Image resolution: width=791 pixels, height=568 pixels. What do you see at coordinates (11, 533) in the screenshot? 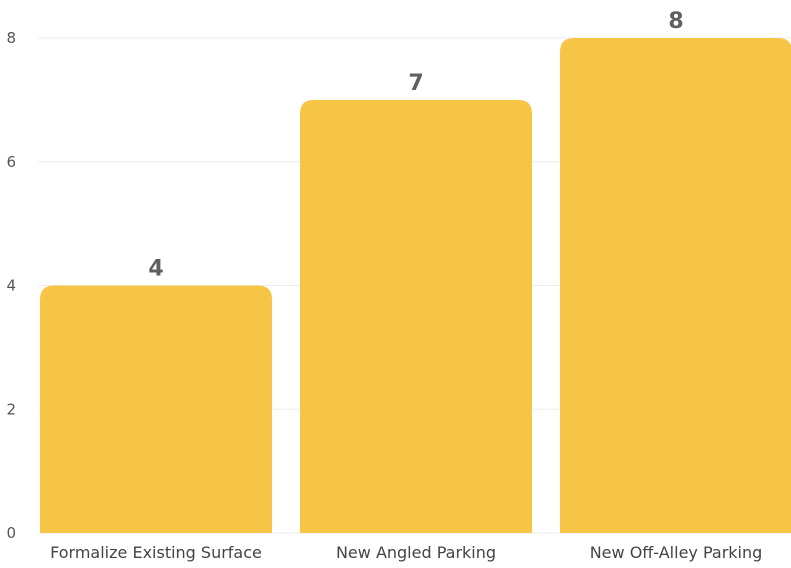
I see `y-tick-label: 0` at bounding box center [11, 533].